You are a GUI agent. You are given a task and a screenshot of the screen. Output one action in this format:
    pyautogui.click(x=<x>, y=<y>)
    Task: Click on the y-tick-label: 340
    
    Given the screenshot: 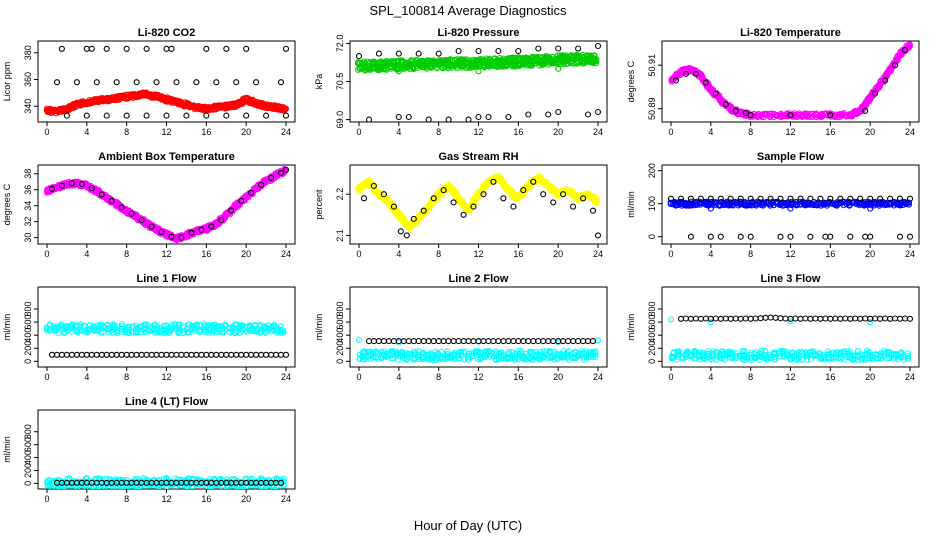 What is the action you would take?
    pyautogui.click(x=28, y=106)
    